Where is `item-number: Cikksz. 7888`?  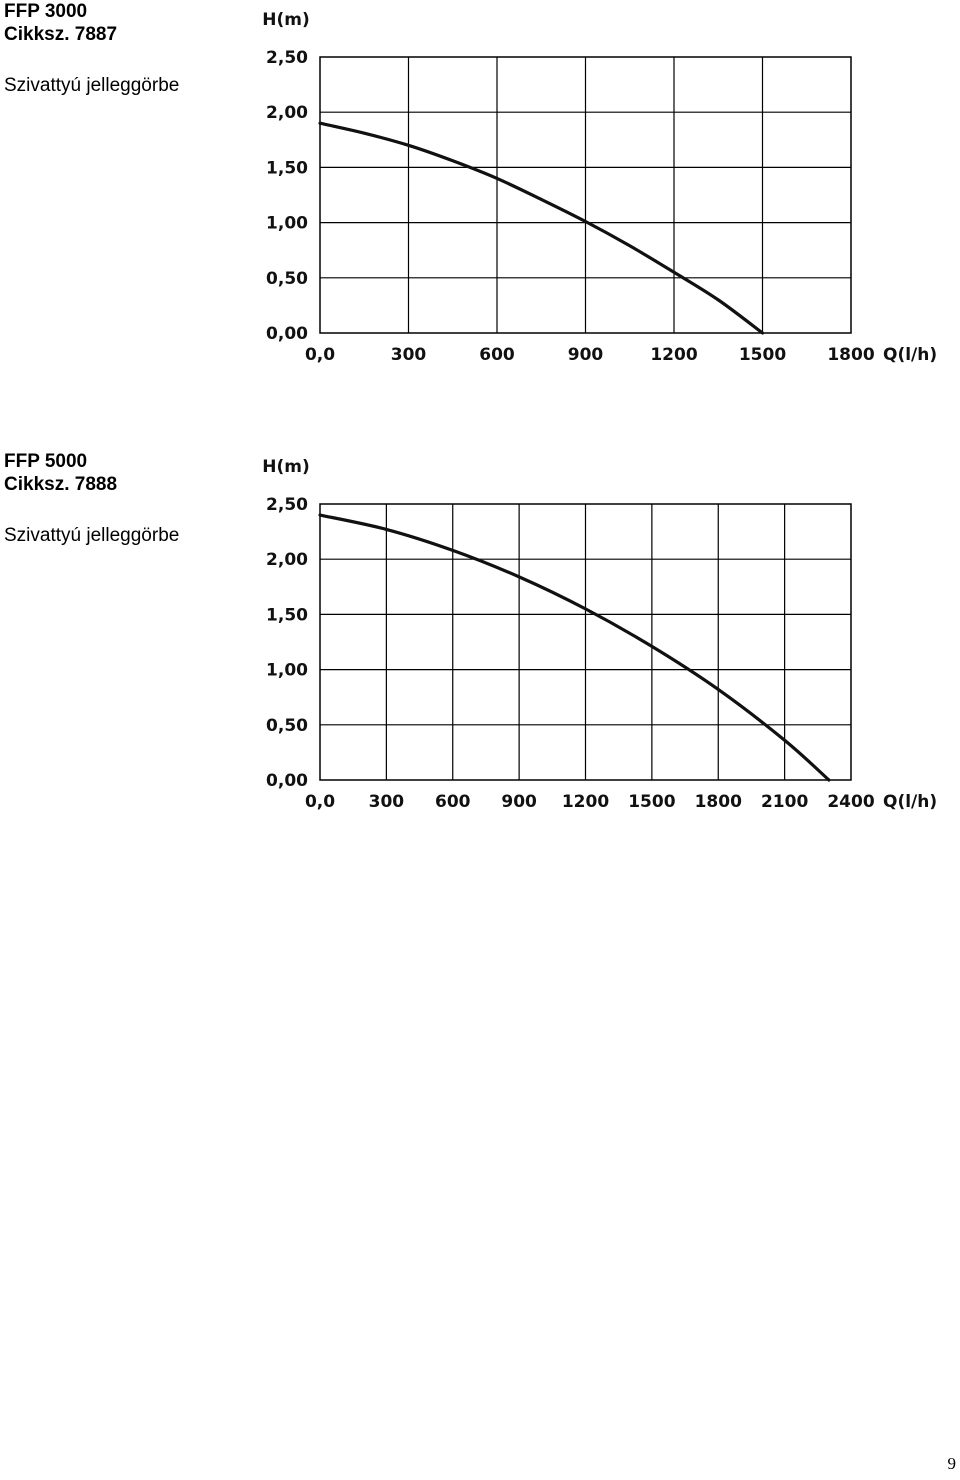
item-number: Cikksz. 7888 is located at coordinates (61, 484).